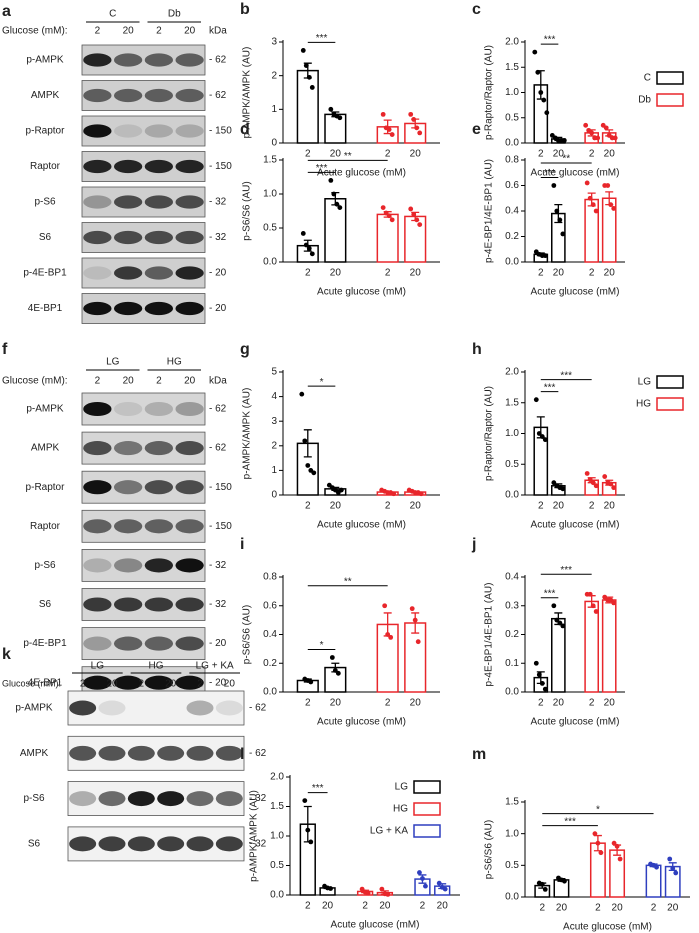 This screenshot has height=933, width=699. What do you see at coordinates (46, 131) in the screenshot?
I see `protein-label: p-Raptor` at bounding box center [46, 131].